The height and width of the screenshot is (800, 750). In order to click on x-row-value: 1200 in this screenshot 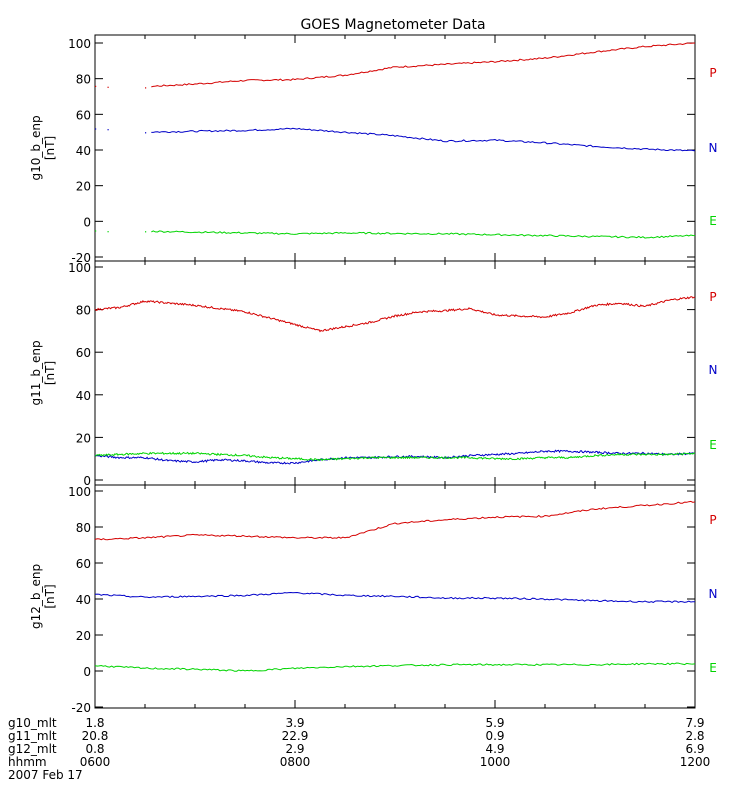, I will do `click(695, 762)`.